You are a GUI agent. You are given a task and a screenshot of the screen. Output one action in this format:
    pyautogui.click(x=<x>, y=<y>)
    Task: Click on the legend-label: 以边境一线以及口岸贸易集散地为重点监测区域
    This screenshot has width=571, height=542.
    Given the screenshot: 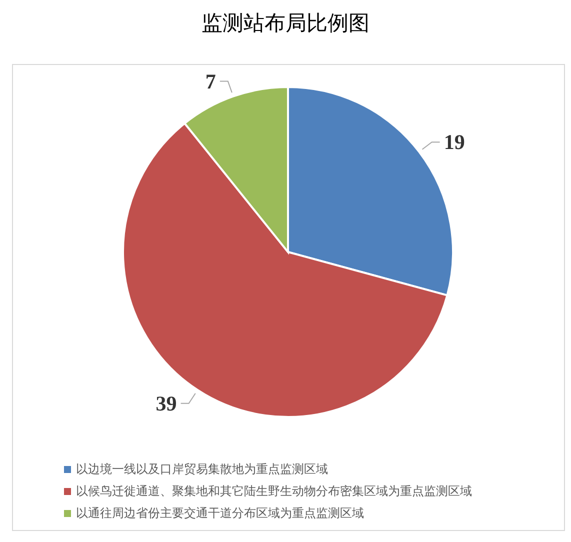 What is the action you would take?
    pyautogui.click(x=202, y=469)
    